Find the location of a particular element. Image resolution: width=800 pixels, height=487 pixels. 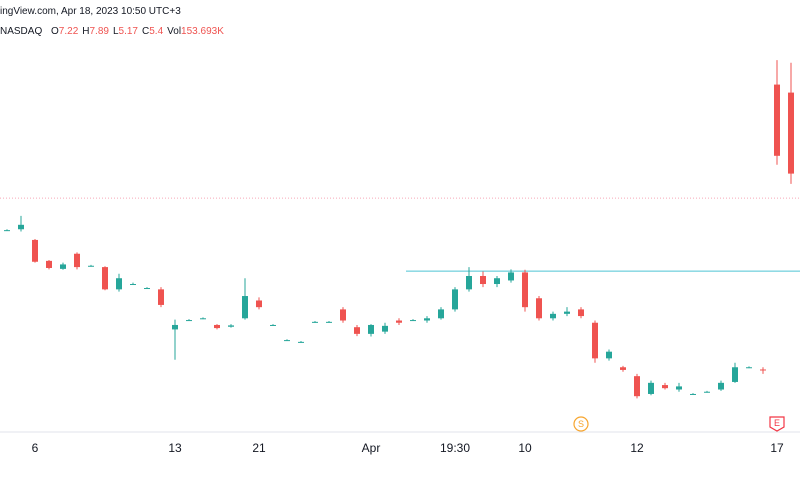

x-tick-label: 10 is located at coordinates (525, 448).